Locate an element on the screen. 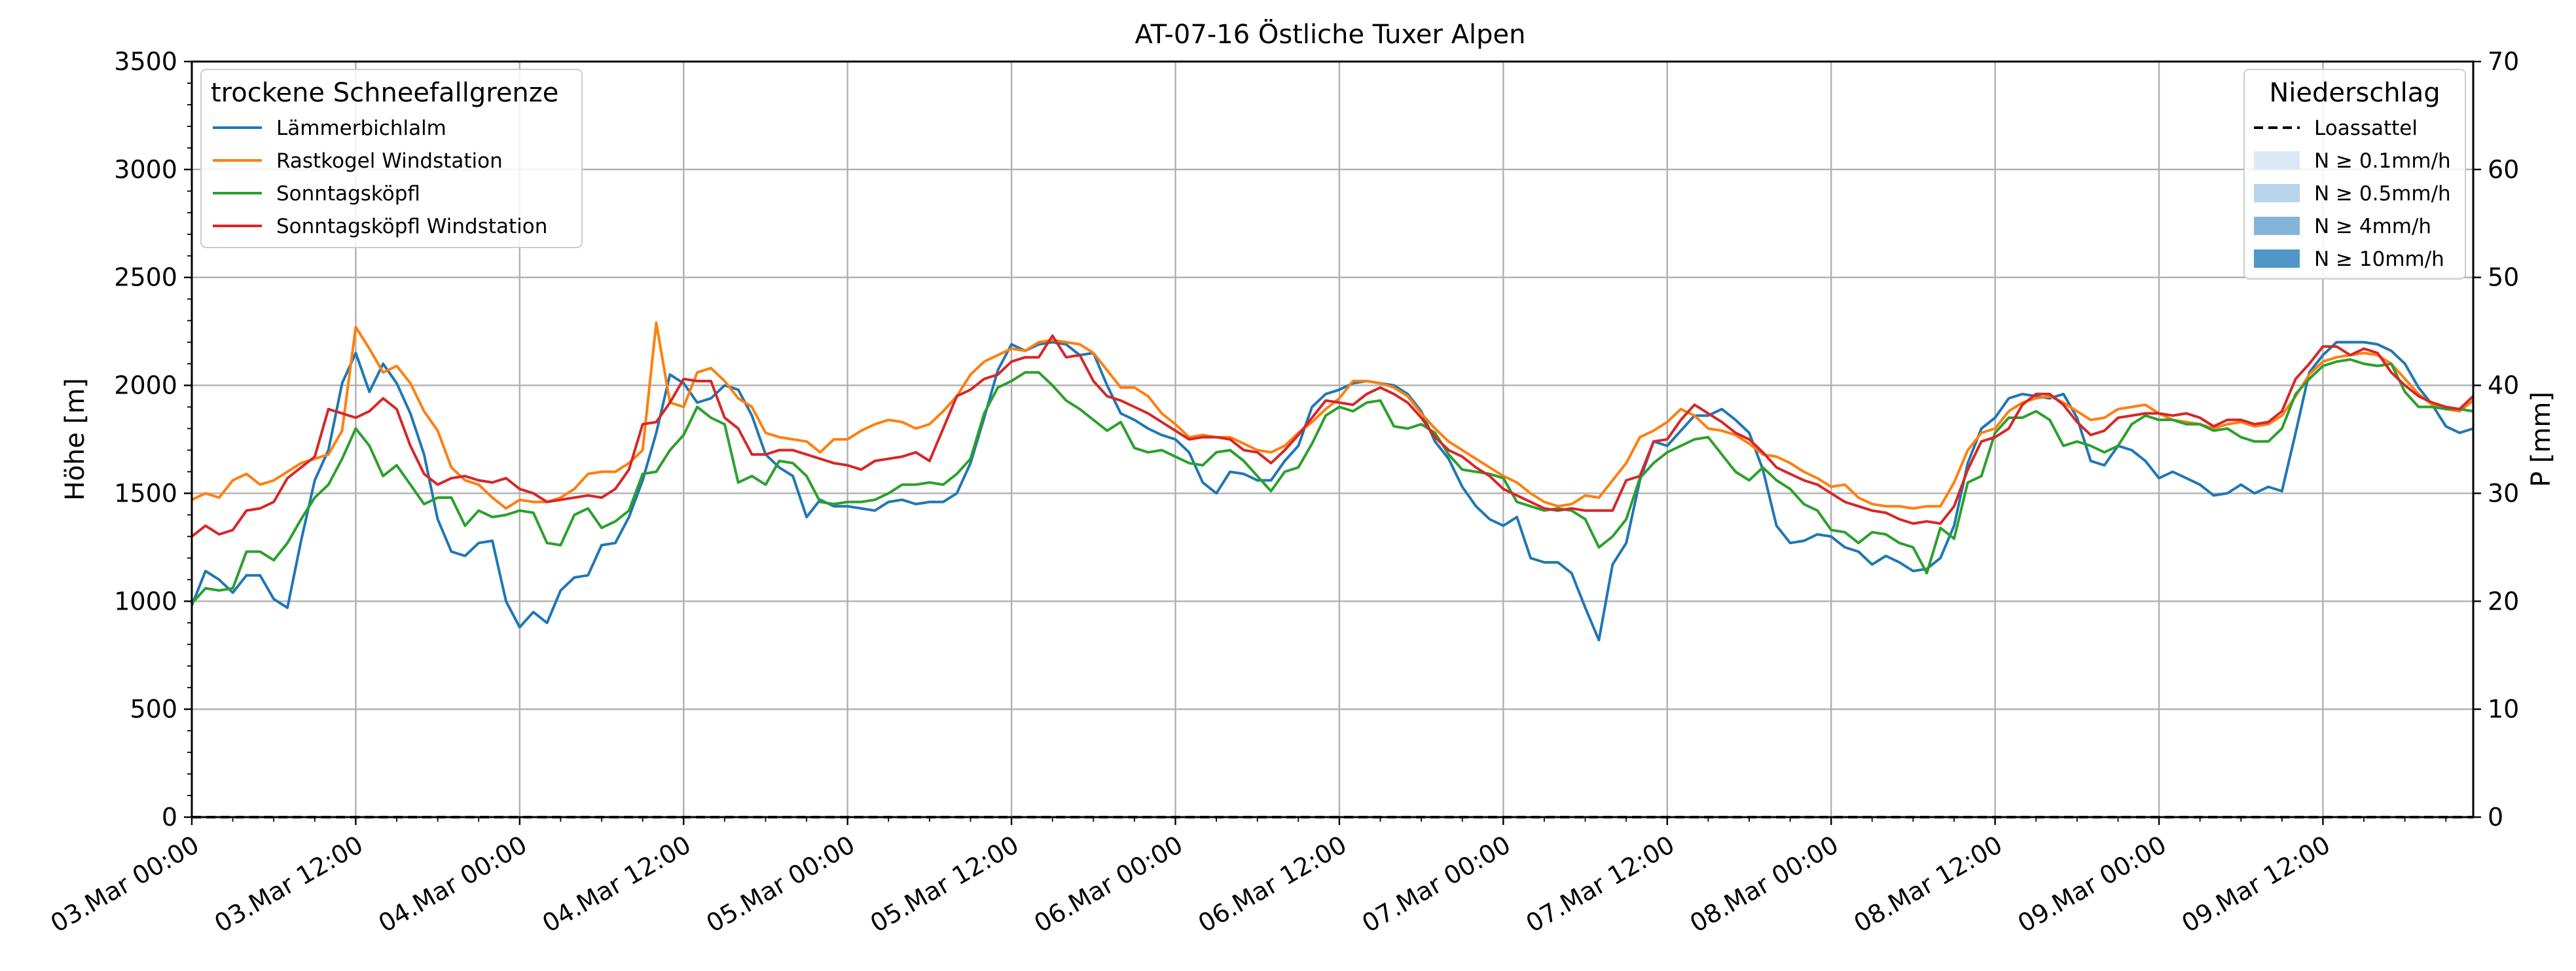 The width and height of the screenshot is (2576, 971). y-tick-label: 2500 is located at coordinates (145, 277).